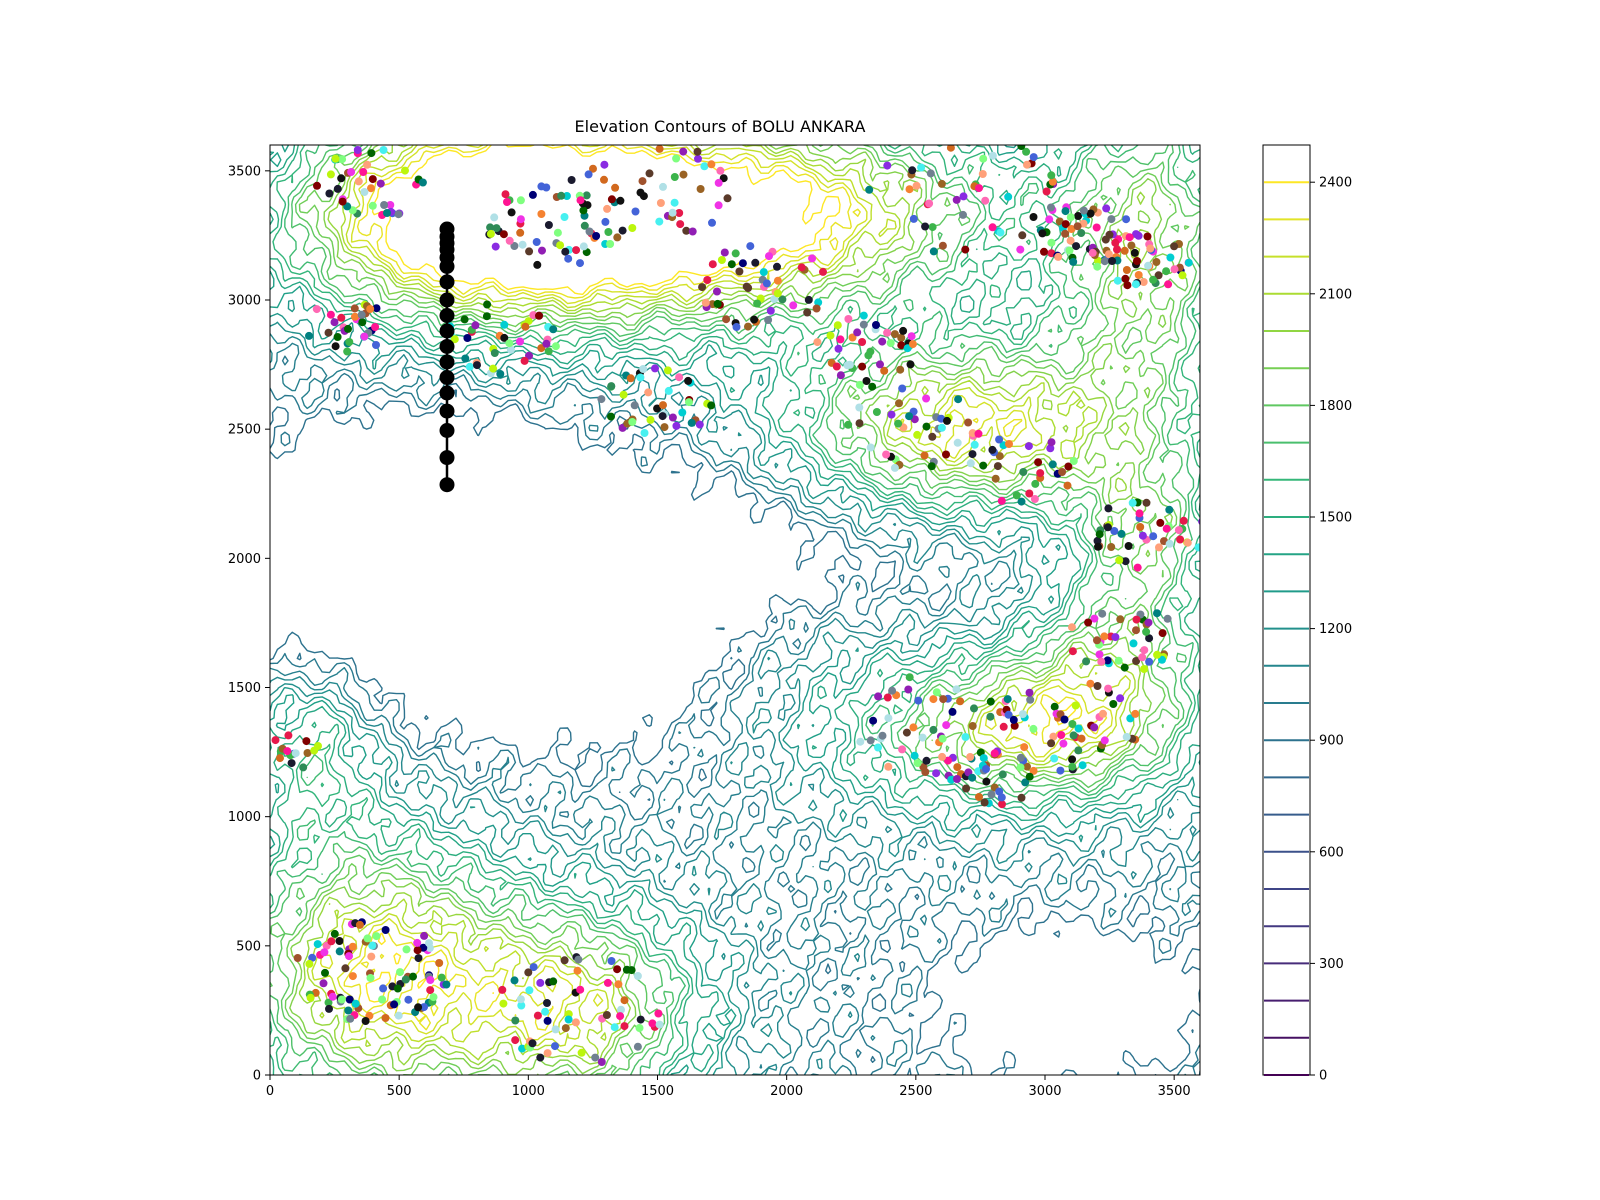  Describe the element at coordinates (720, 126) in the screenshot. I see `chart-title: Elevation Contours of BOLU ANKARA` at that location.